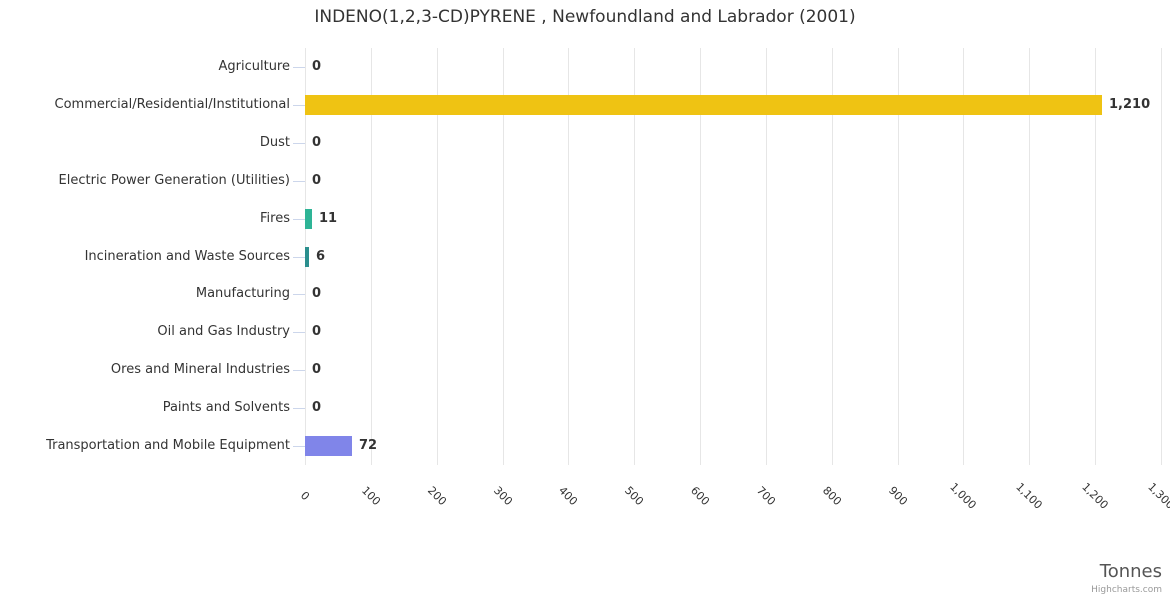  I want to click on x-tick-label: 400, so click(568, 496).